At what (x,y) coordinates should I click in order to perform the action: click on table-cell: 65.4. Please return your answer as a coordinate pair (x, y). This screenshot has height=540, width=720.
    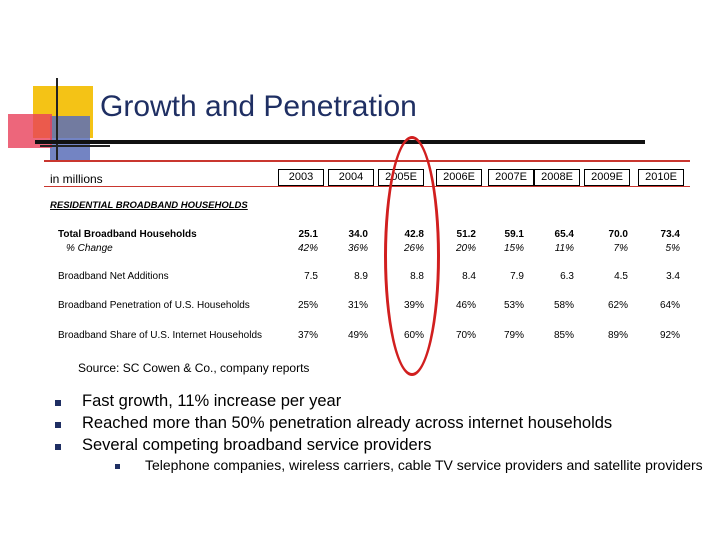
    Looking at the image, I should click on (564, 234).